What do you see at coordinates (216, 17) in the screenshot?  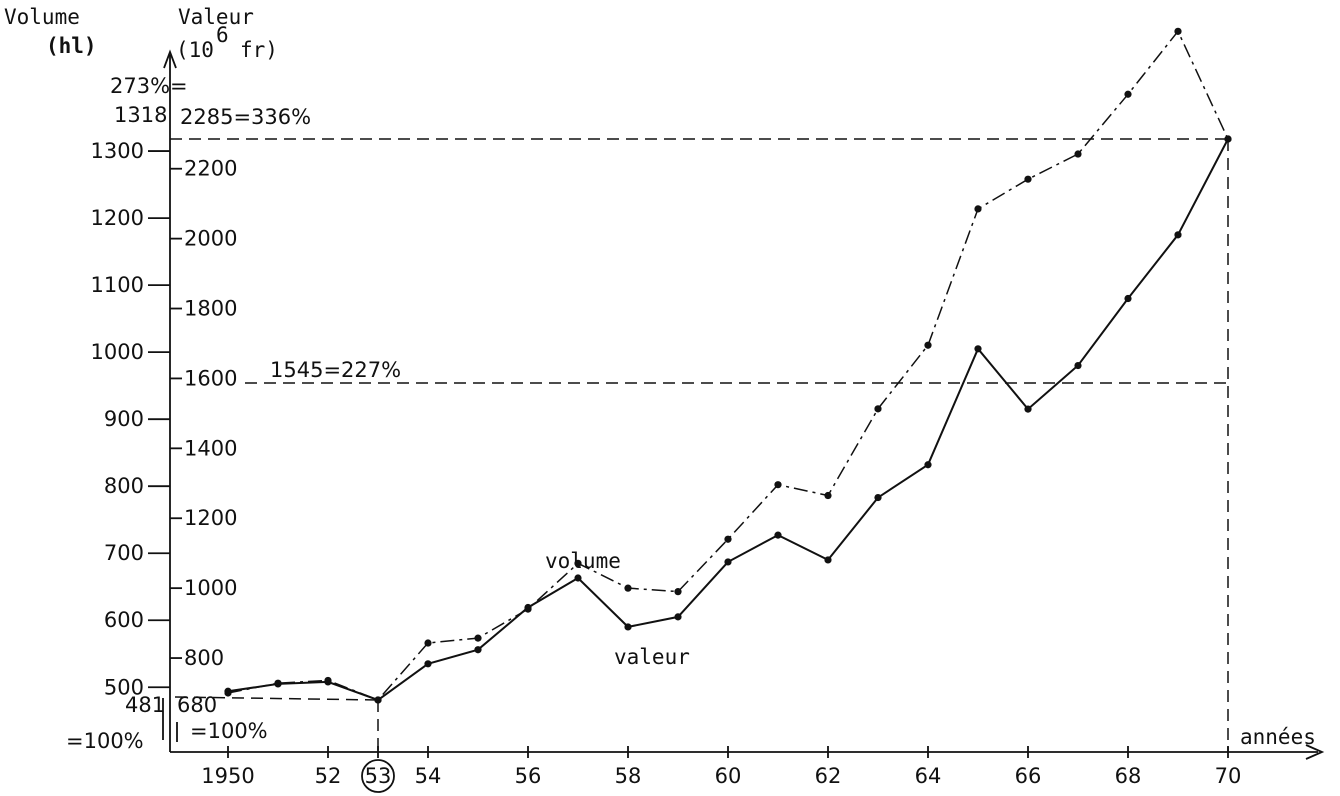 I see `y-right-label-line1: Valeur` at bounding box center [216, 17].